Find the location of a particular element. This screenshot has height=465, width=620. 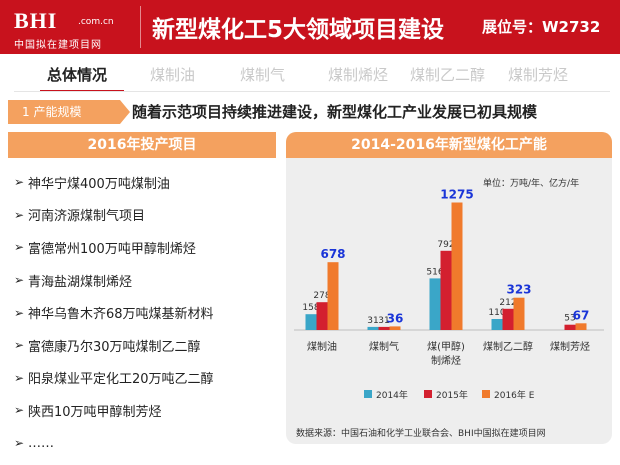

projects-panel-title: 2016年投产项目 is located at coordinates (142, 145).